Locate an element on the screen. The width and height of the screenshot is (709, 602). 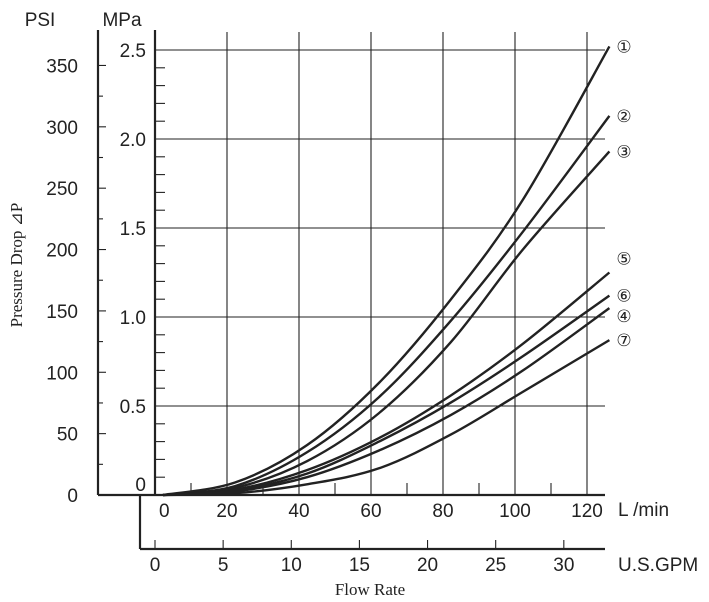
lpm-tick-label: 20 is located at coordinates (226, 511).